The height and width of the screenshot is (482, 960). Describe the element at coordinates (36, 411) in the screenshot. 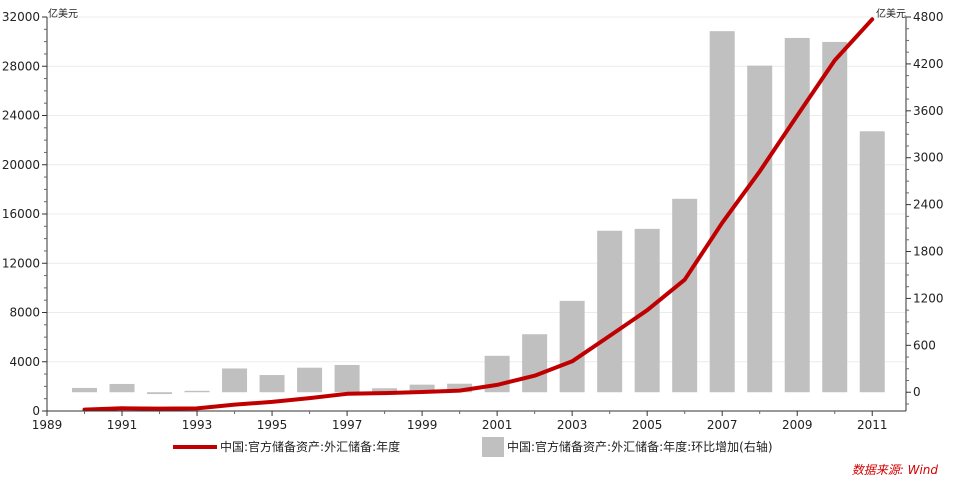

I see `left-tick-label: 0` at that location.